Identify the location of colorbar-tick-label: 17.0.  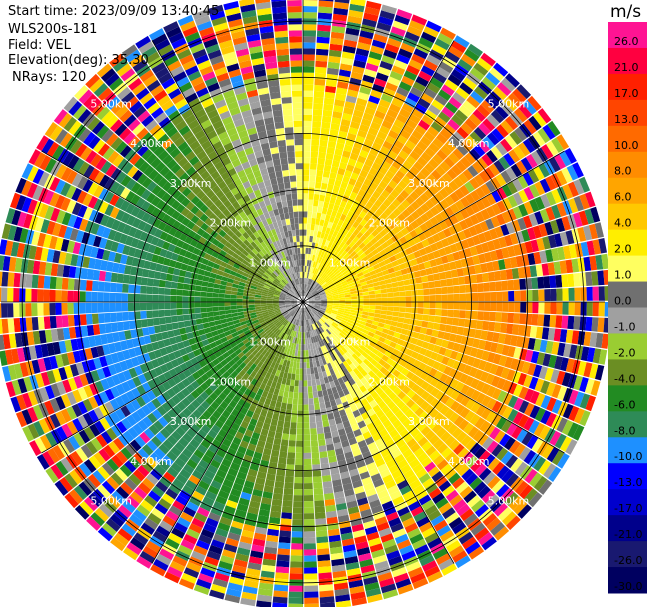
(626, 93).